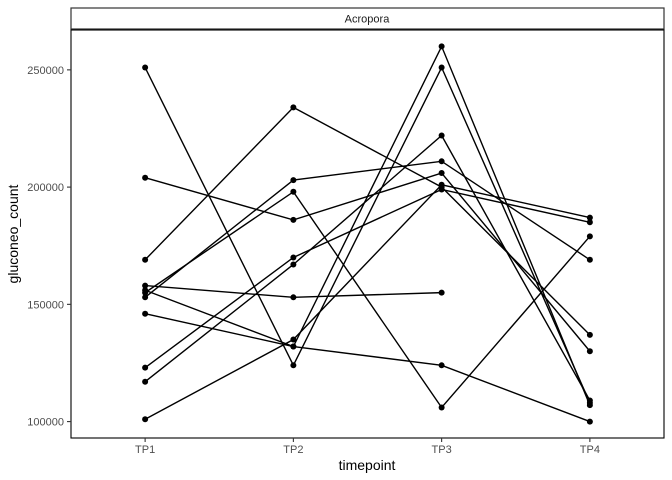 The height and width of the screenshot is (480, 672). I want to click on y-axis: 100000 150000 200000 250000, so click(49, 247).